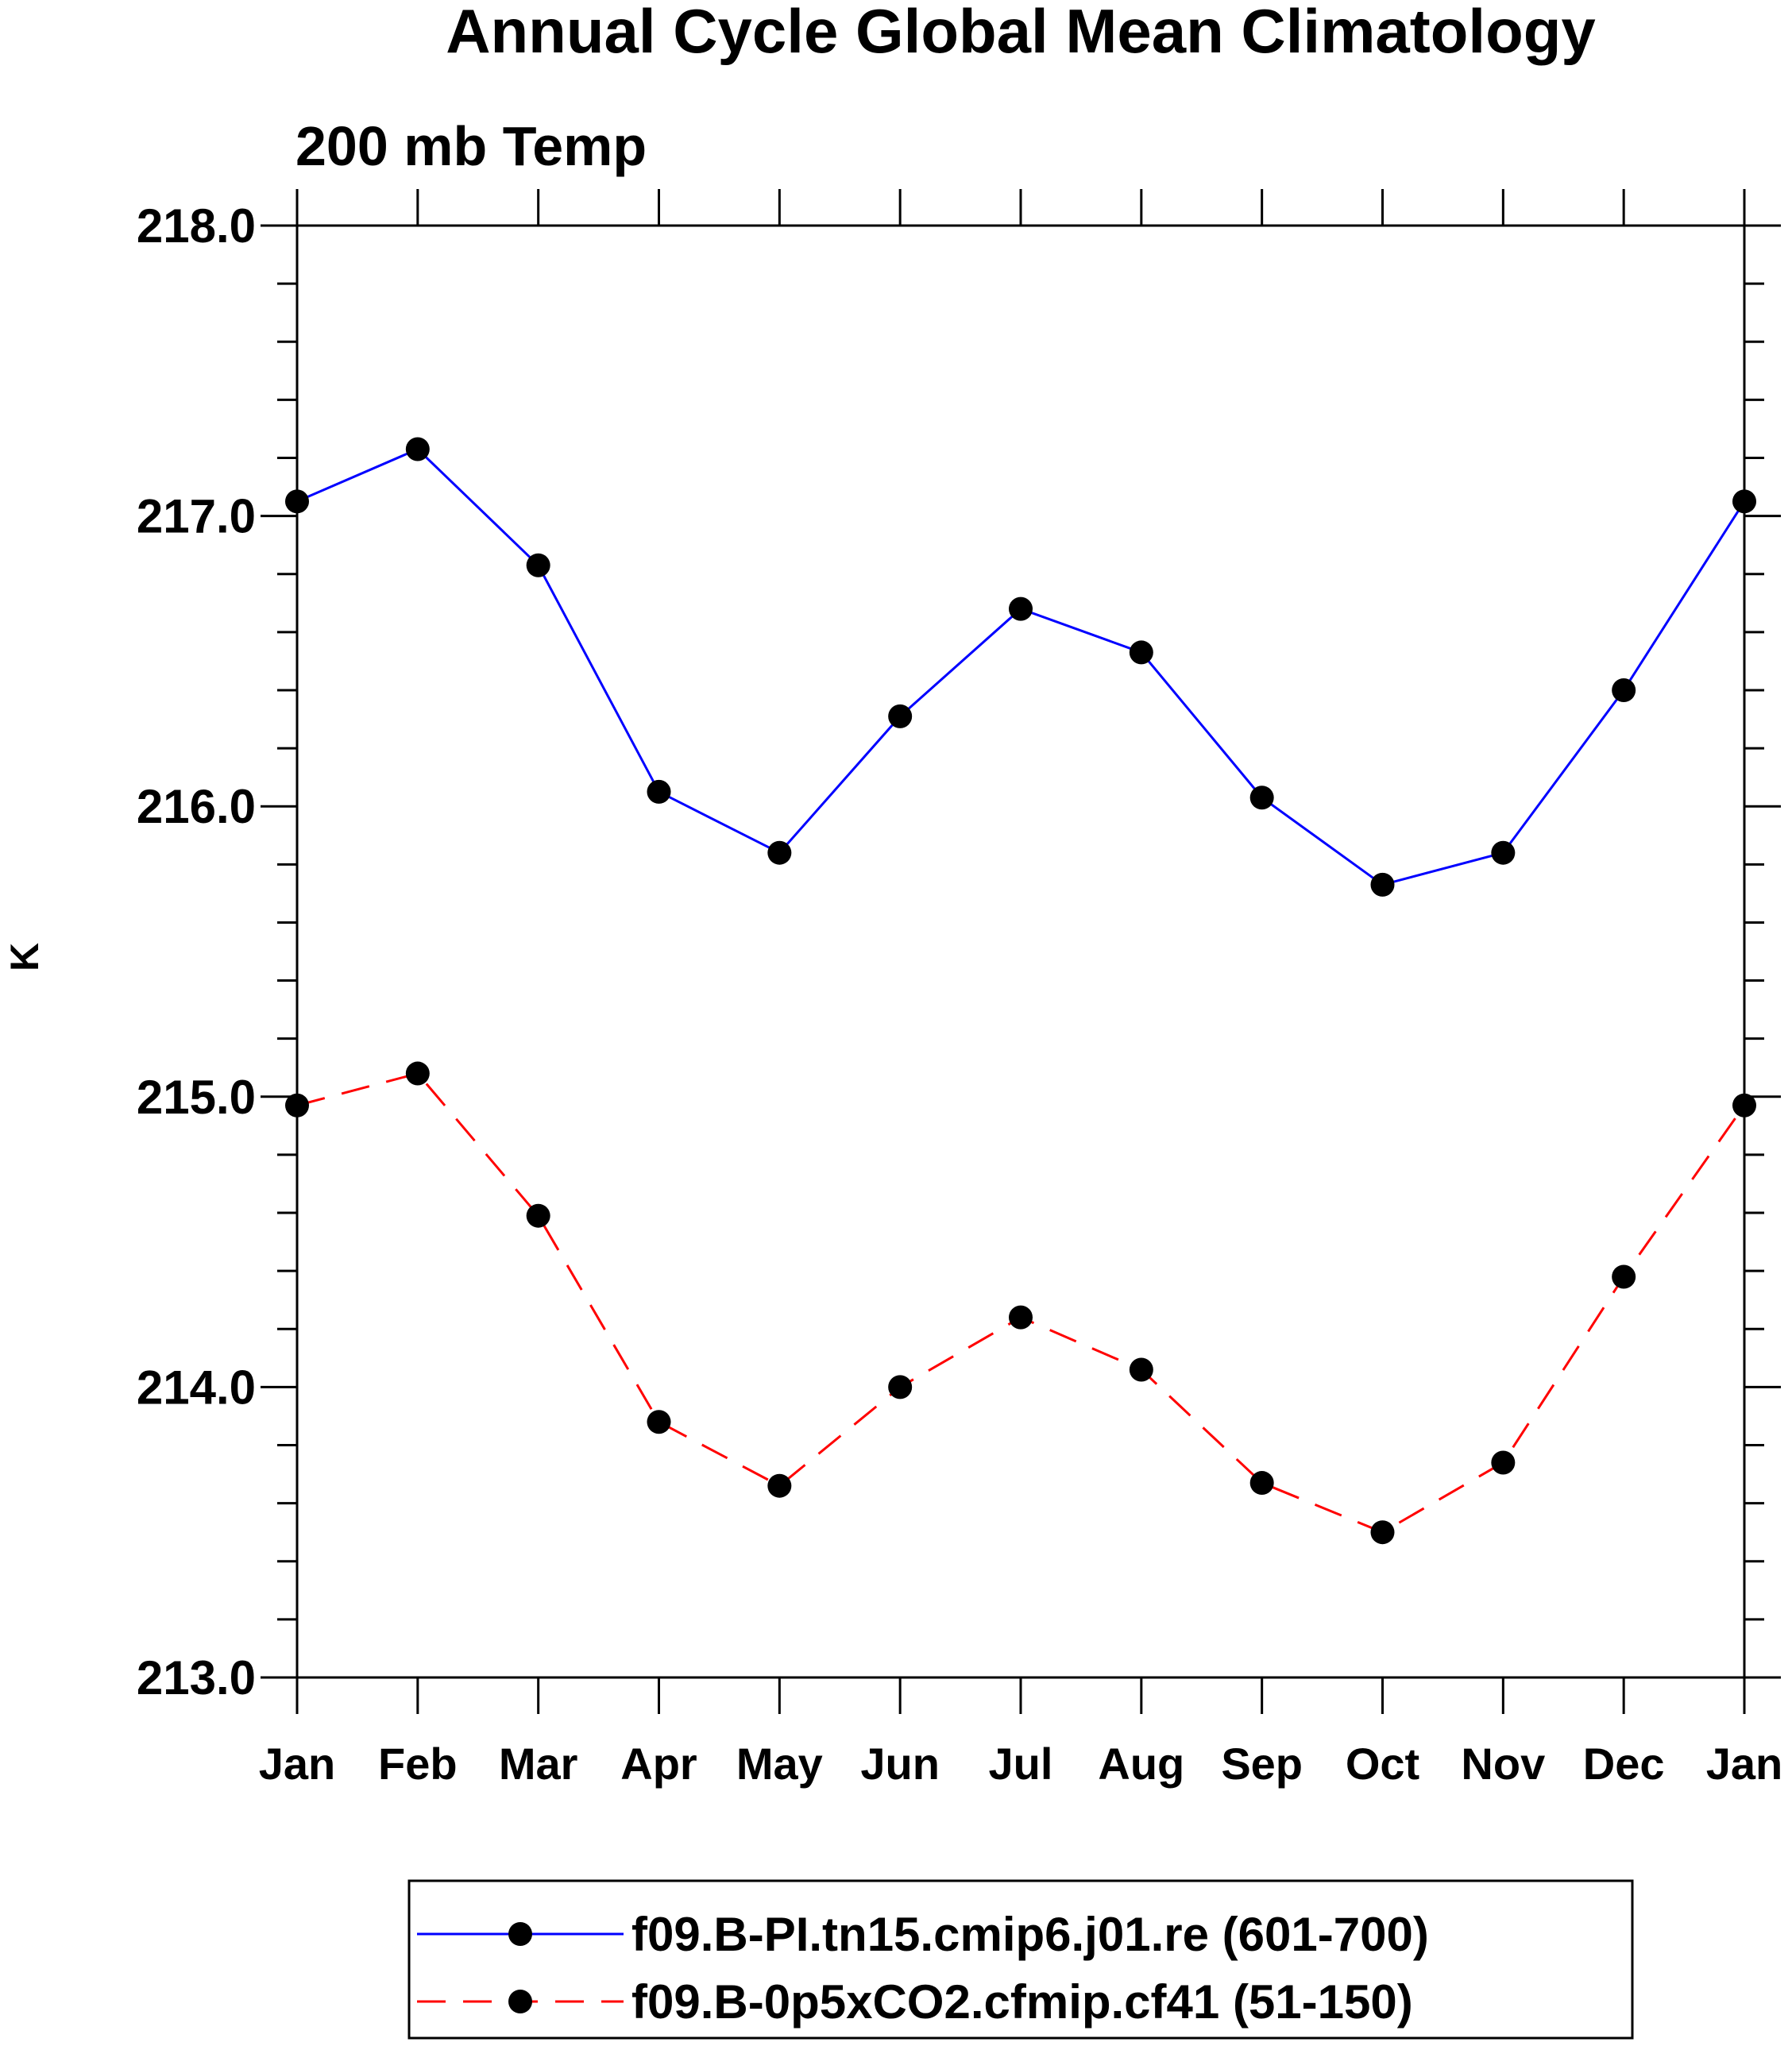 Image resolution: width=1792 pixels, height=2046 pixels. I want to click on y-axis-label: K, so click(24, 957).